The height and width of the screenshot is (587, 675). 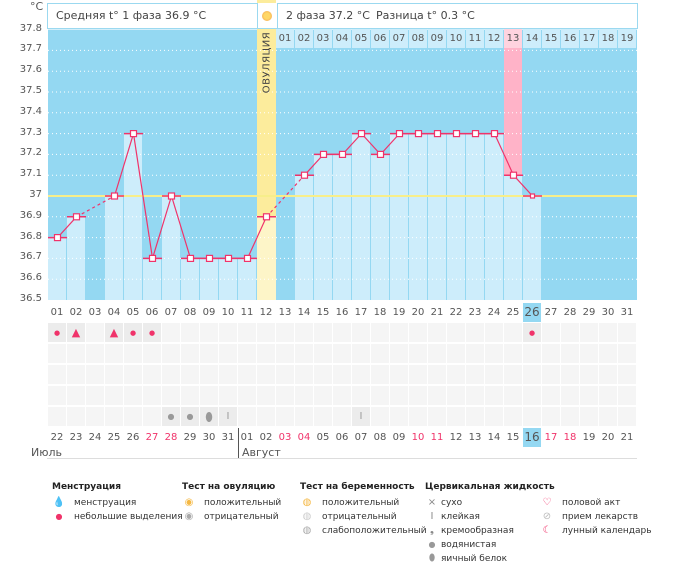 I want to click on day-entry-cell: ▲, so click(x=114, y=332).